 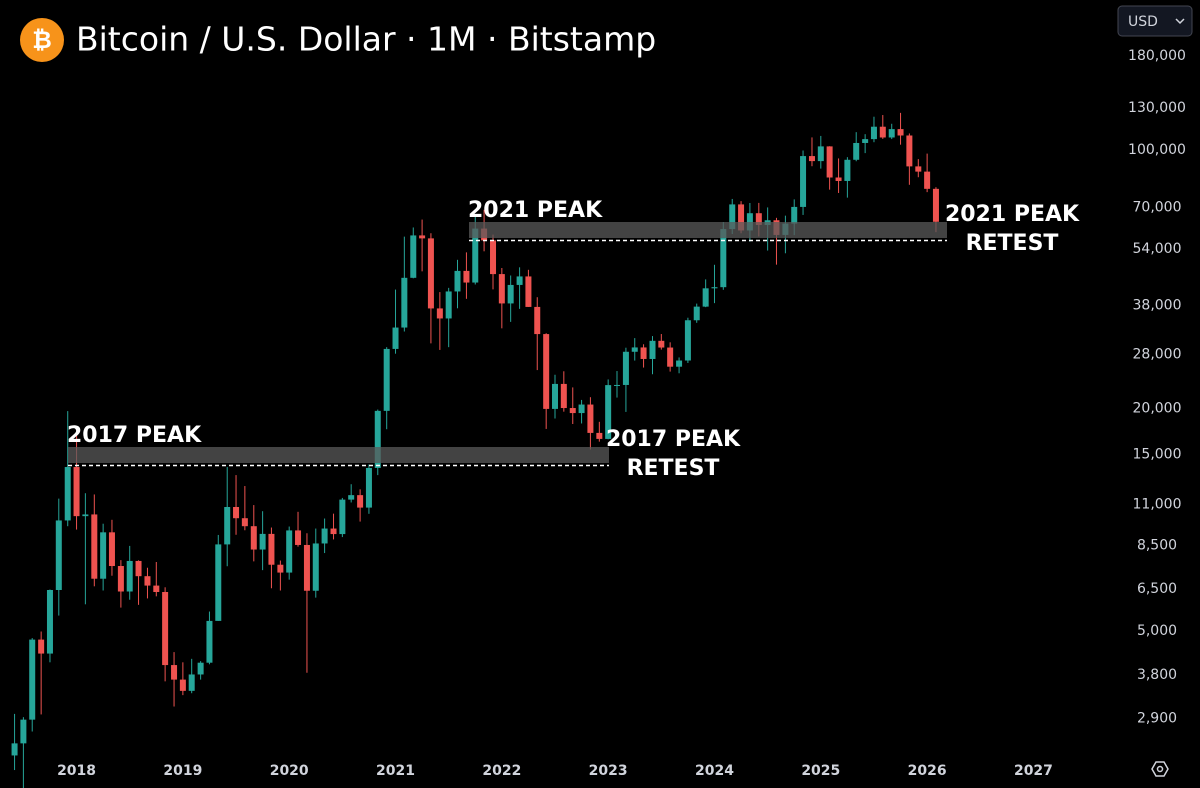 I want to click on x-tick-label: 2018, so click(x=76, y=771).